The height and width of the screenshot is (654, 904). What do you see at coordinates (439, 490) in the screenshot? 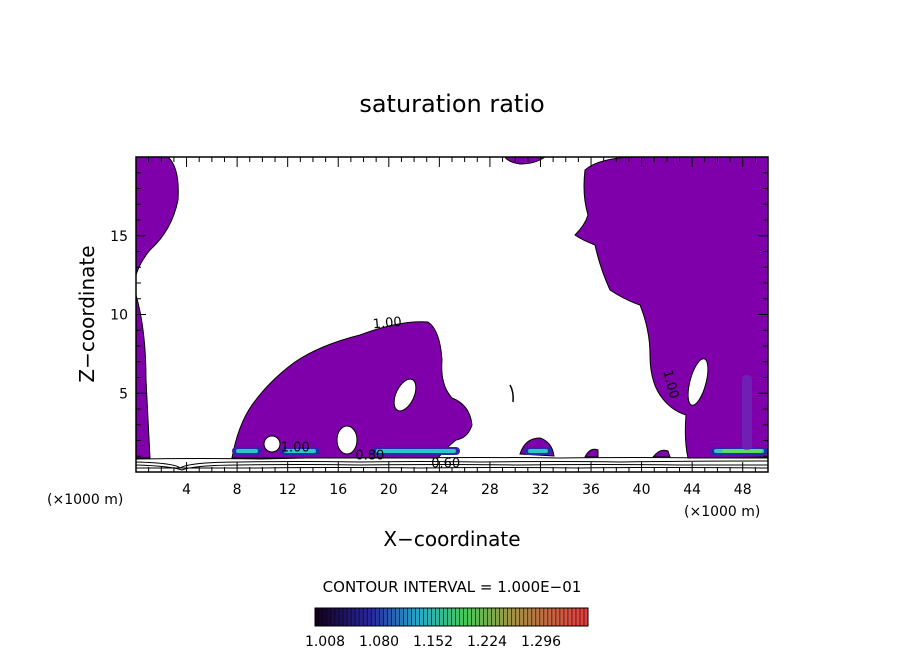
I see `x-tick-label: 24` at bounding box center [439, 490].